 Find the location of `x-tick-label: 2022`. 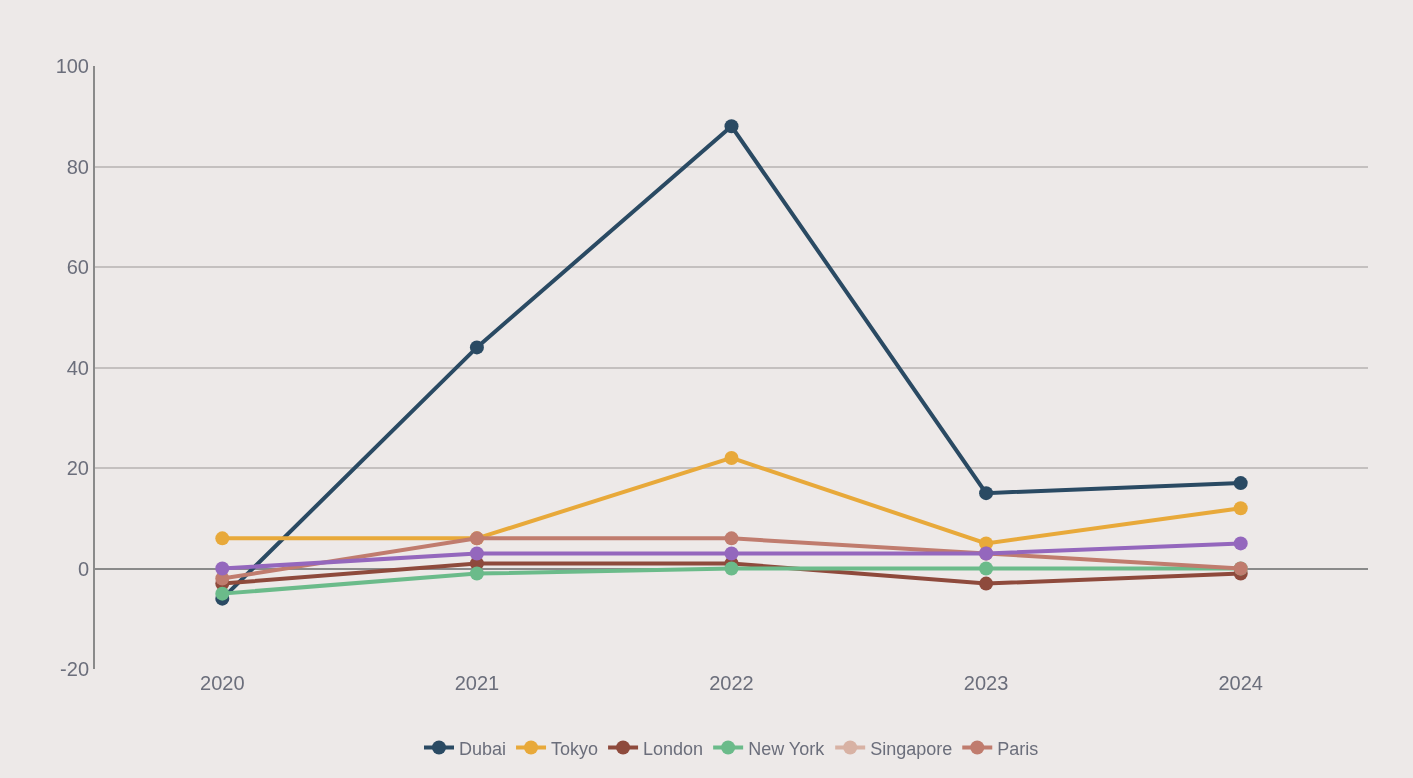

x-tick-label: 2022 is located at coordinates (731, 683).